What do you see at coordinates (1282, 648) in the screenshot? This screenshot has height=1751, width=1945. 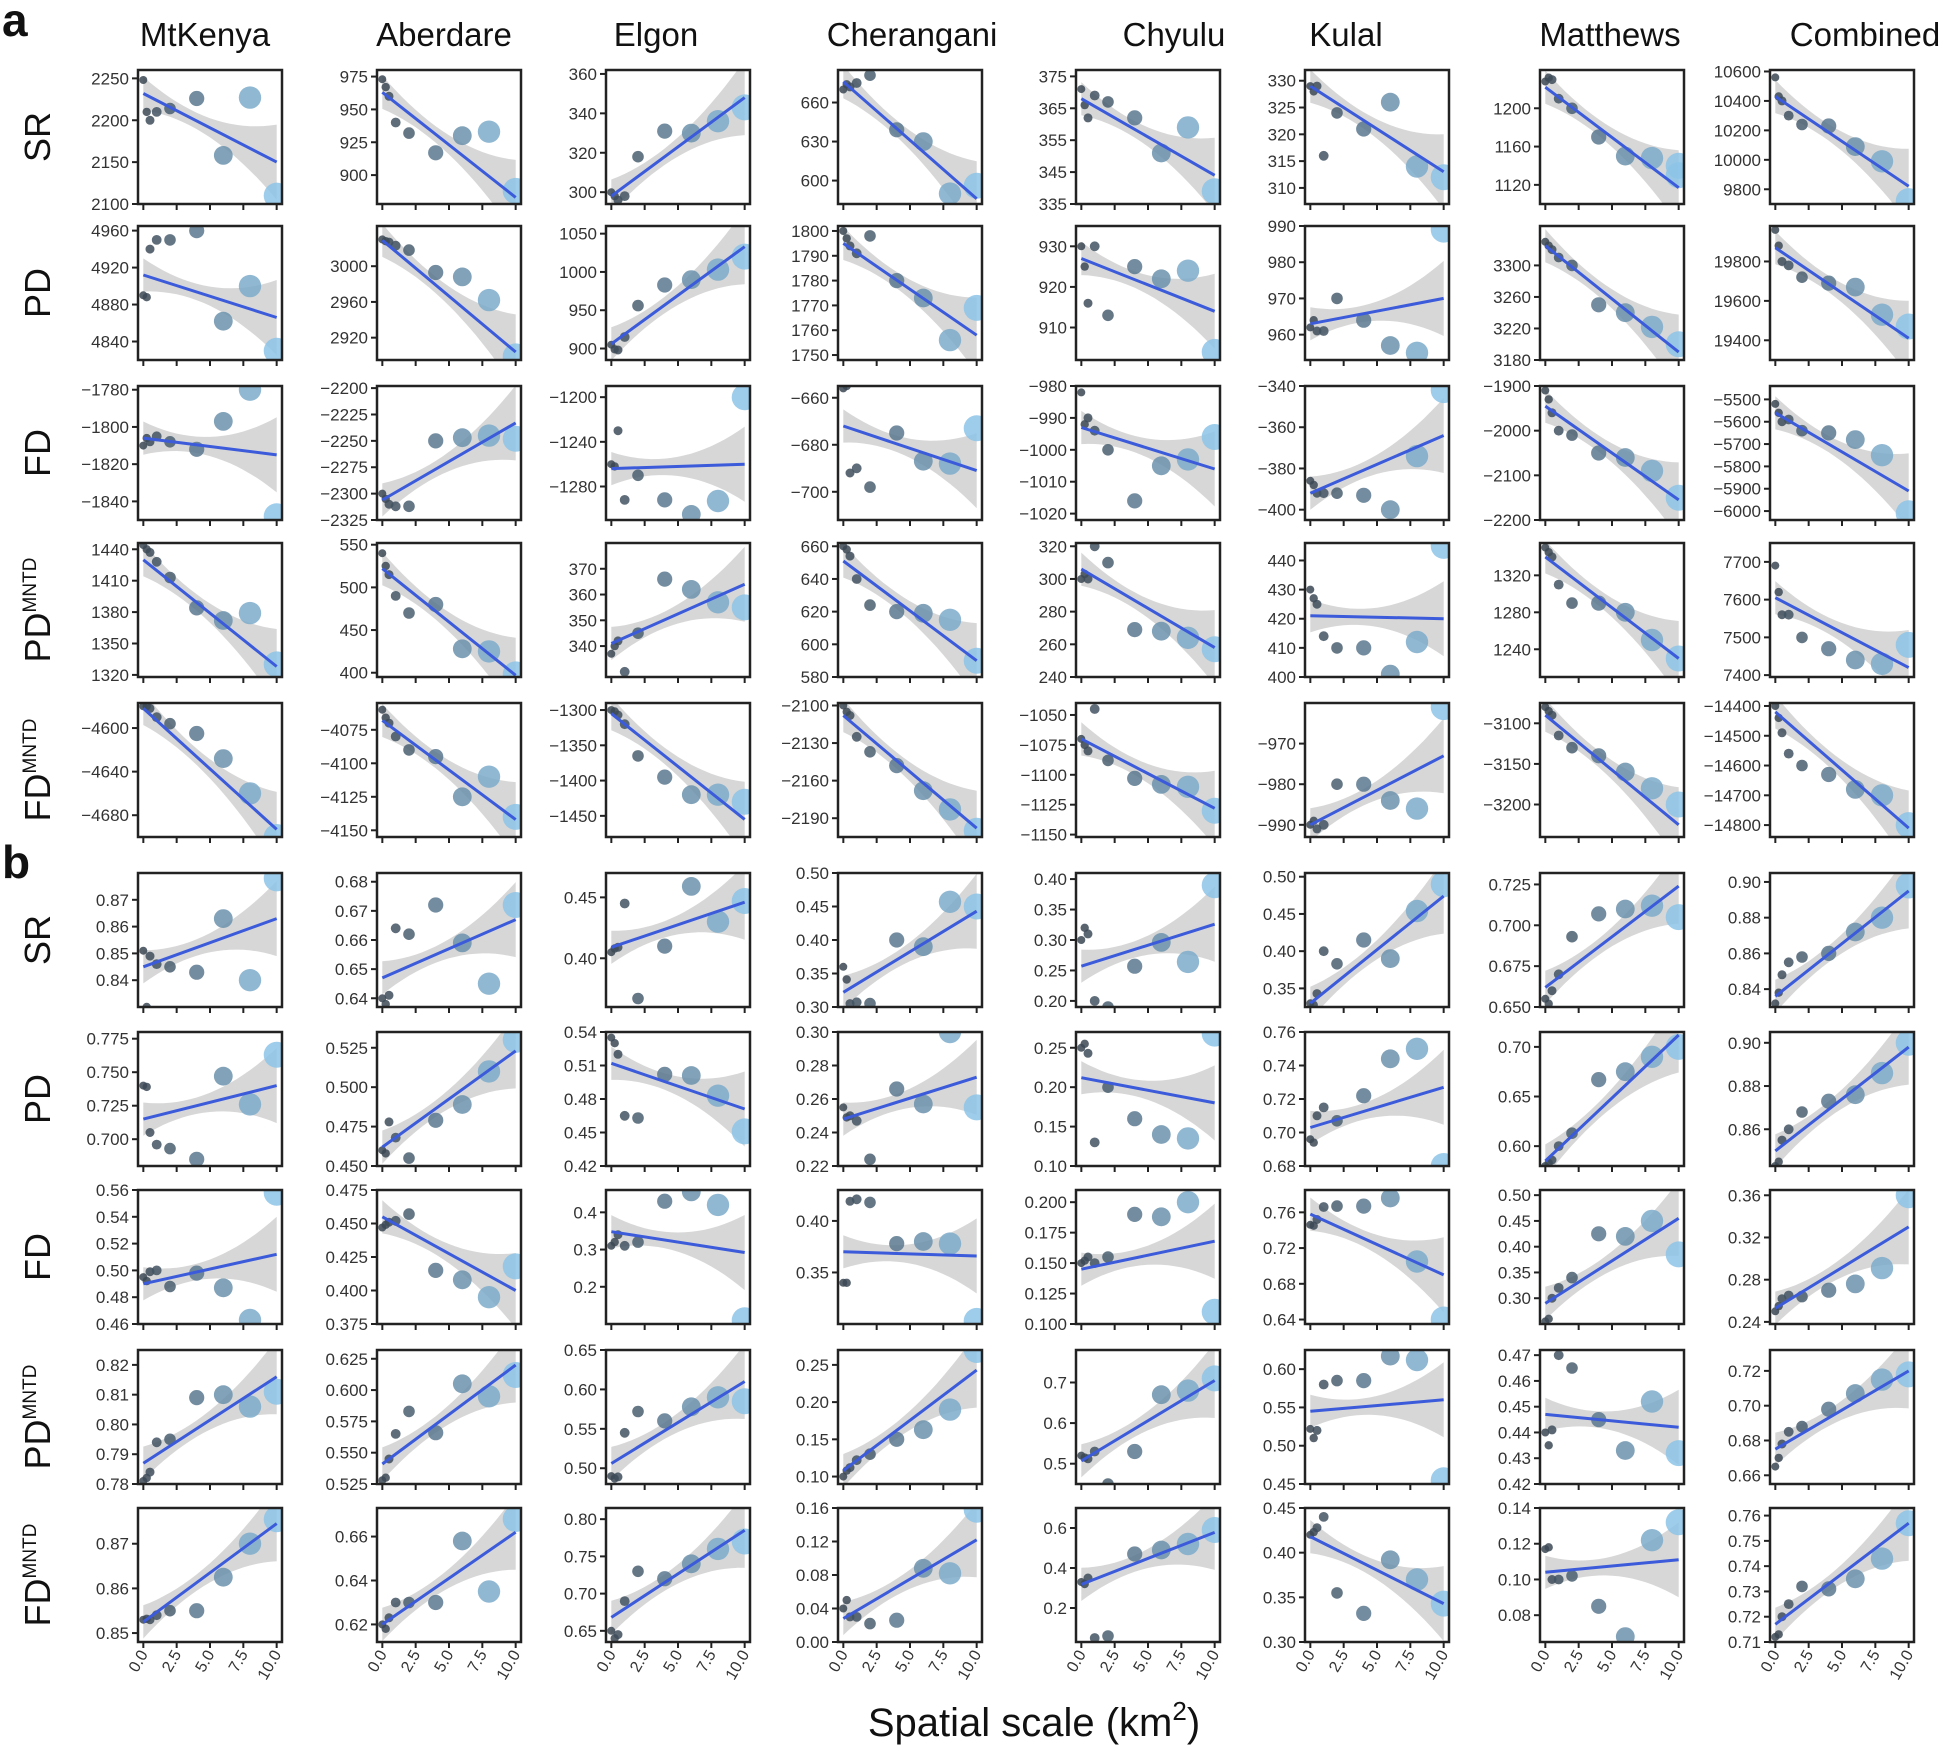 I see `y-tick-label: 410` at bounding box center [1282, 648].